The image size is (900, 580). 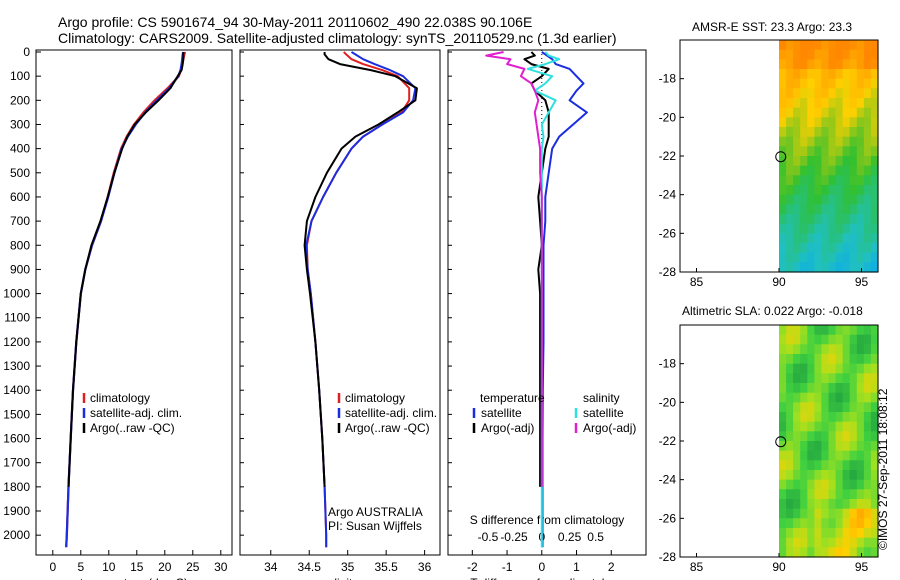 What do you see at coordinates (221, 567) in the screenshot?
I see `x-tick-label: 30` at bounding box center [221, 567].